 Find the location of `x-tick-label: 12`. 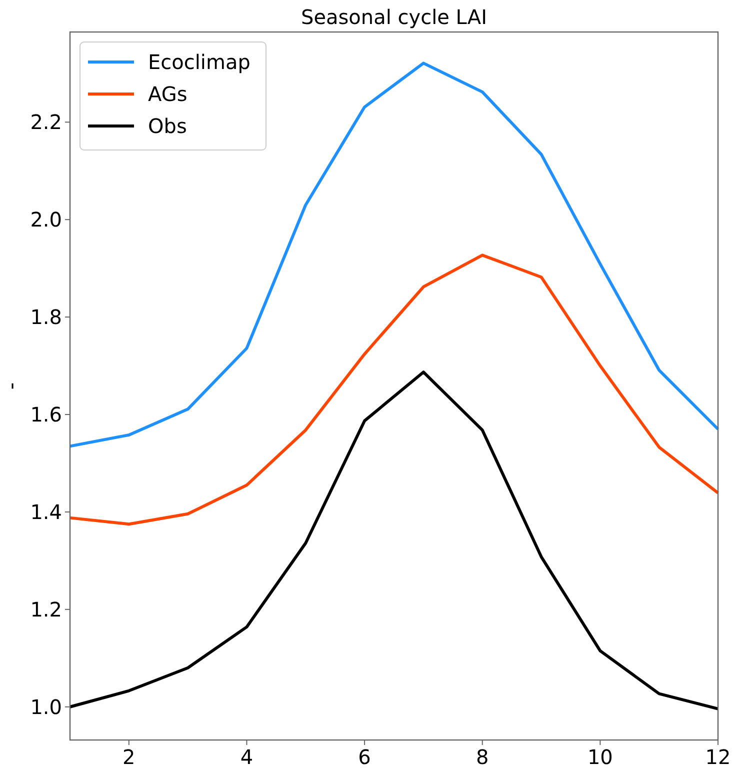

x-tick-label: 12 is located at coordinates (718, 757).